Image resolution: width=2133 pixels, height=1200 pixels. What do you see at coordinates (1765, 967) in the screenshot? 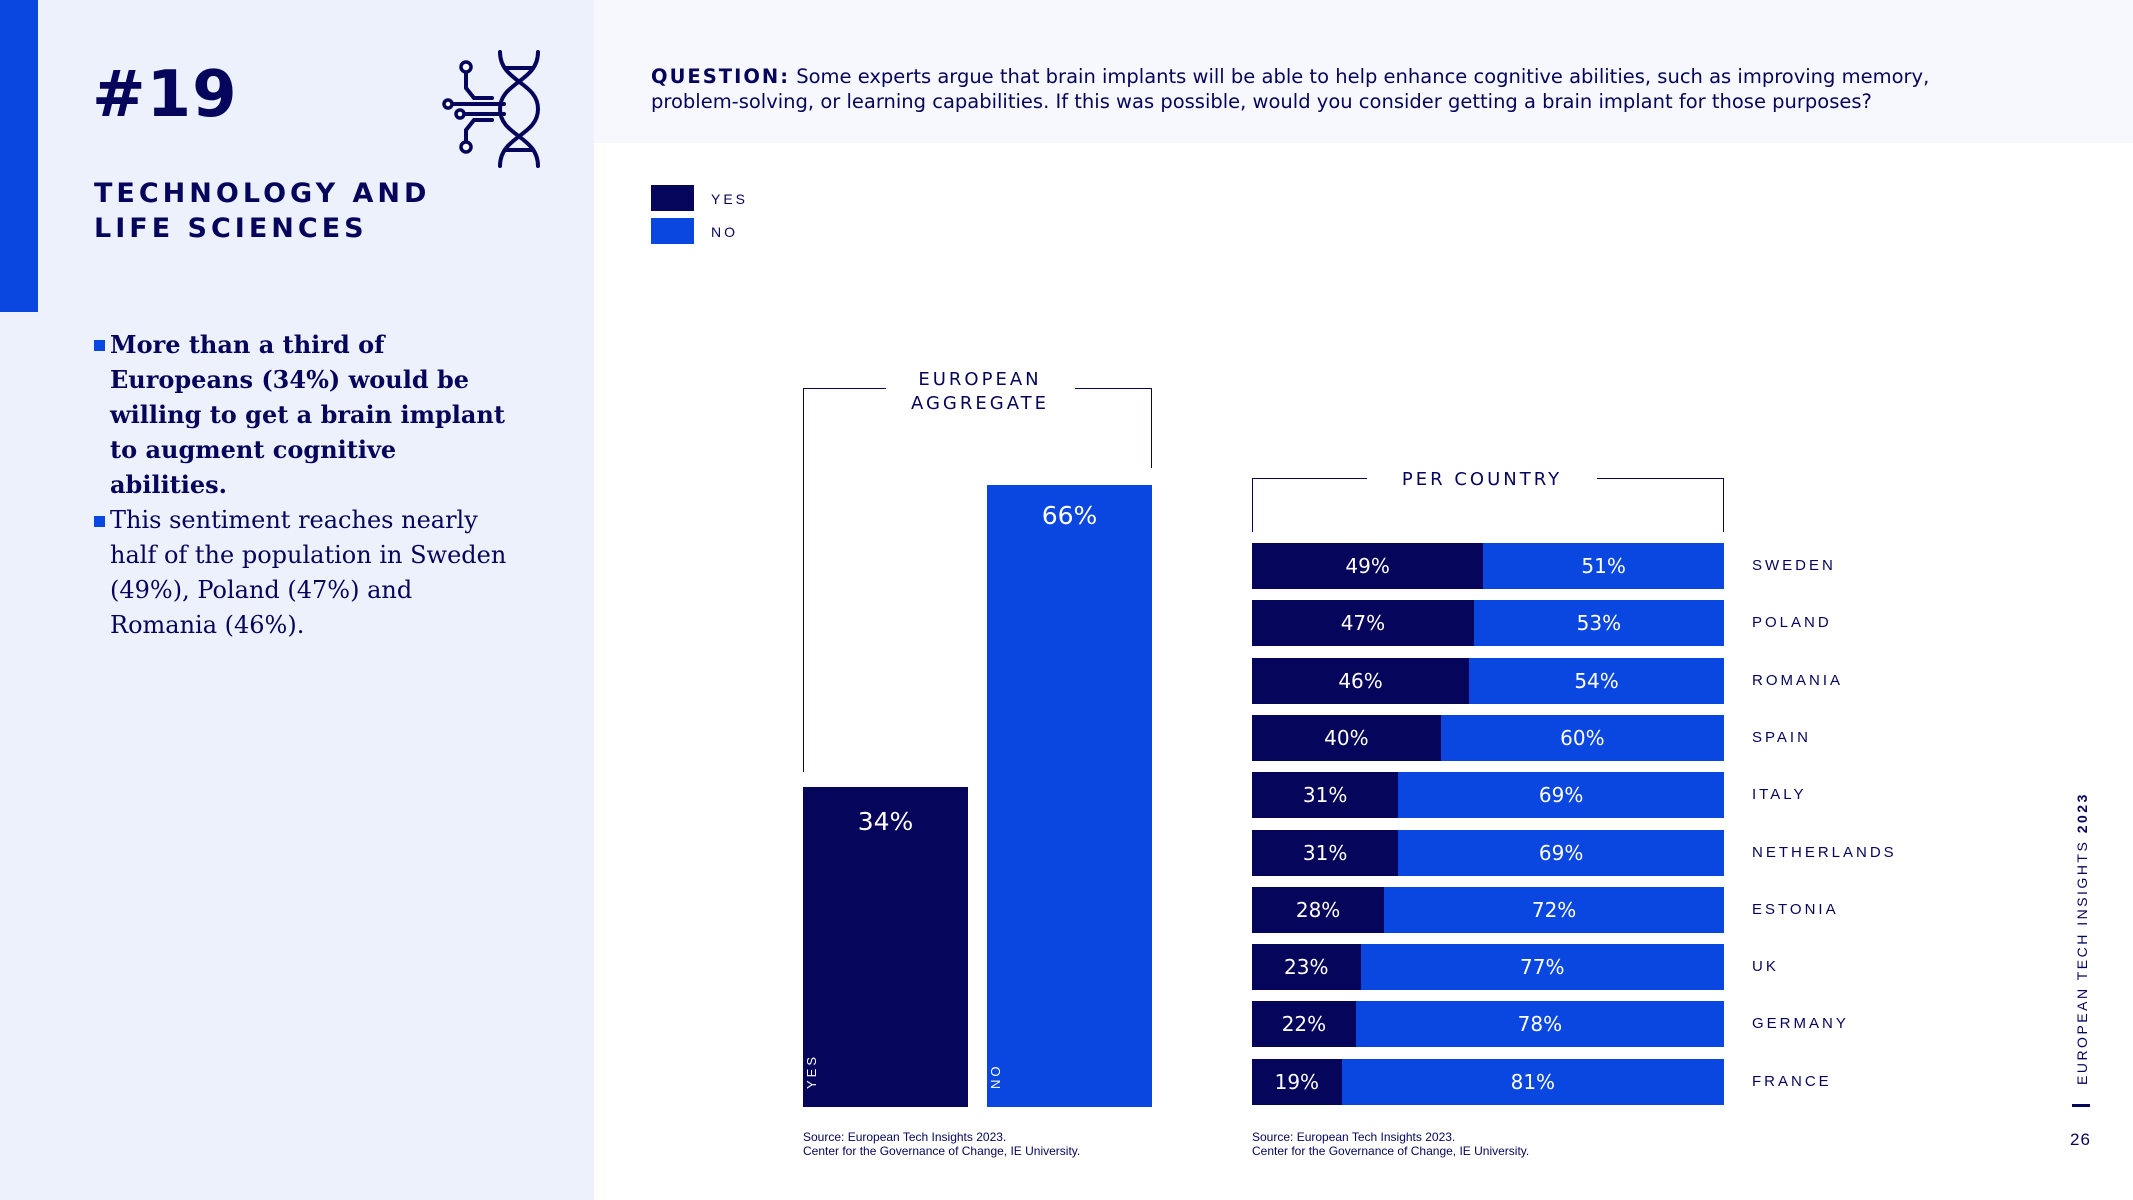
I see `country-label: UK` at bounding box center [1765, 967].